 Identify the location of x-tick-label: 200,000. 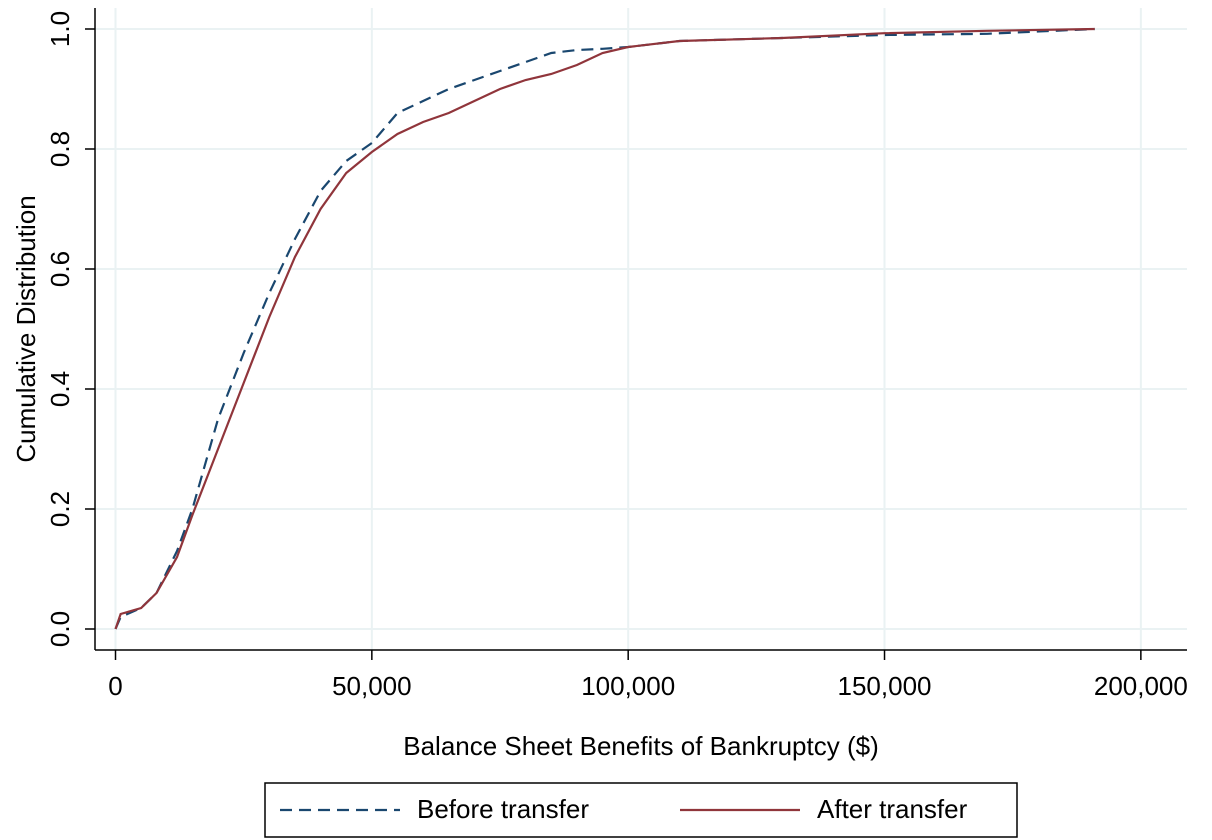
(1141, 686).